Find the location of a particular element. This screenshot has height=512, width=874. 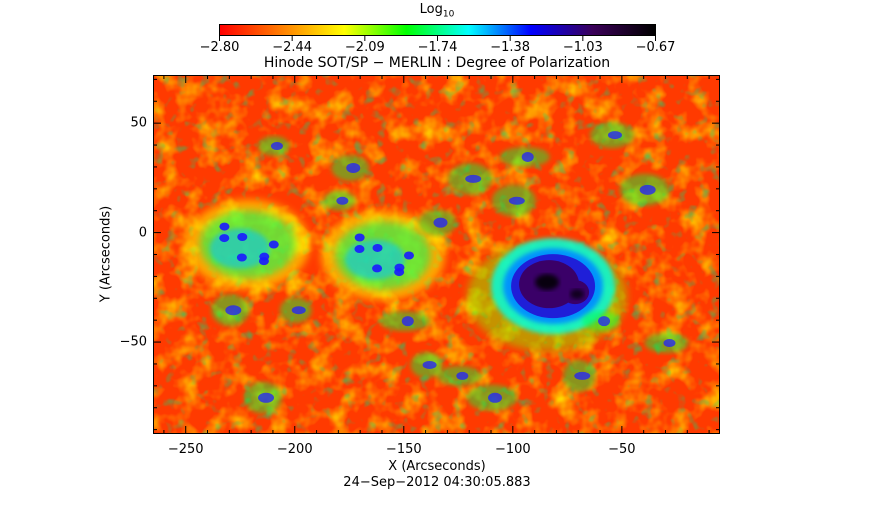

x-tick-label: −50 is located at coordinates (622, 449).